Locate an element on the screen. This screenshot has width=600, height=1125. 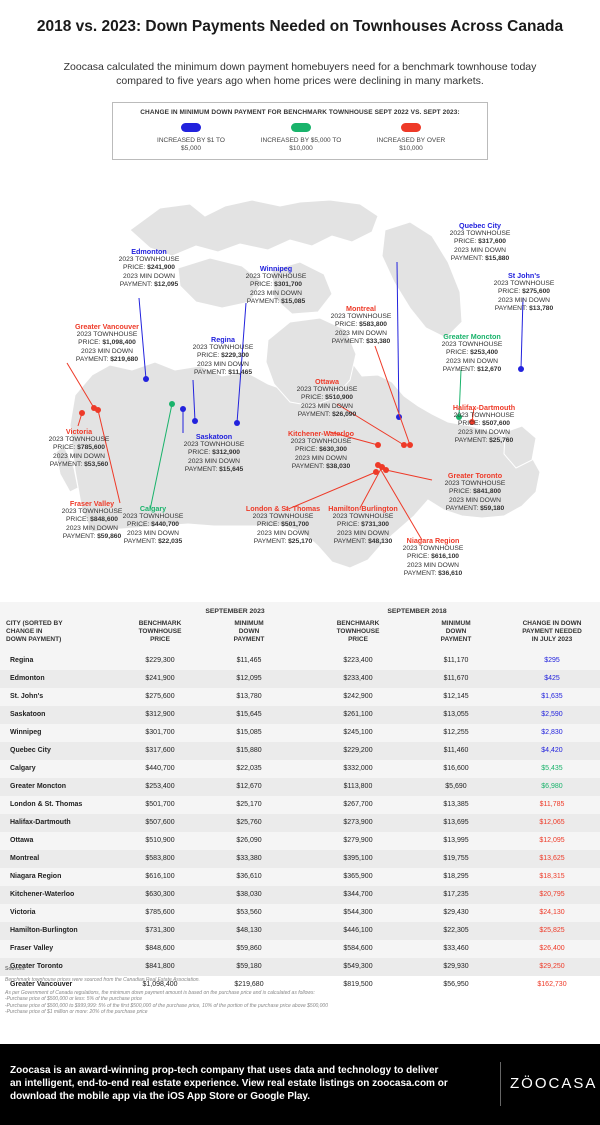
city-name: Quebec City is located at coordinates (480, 225).